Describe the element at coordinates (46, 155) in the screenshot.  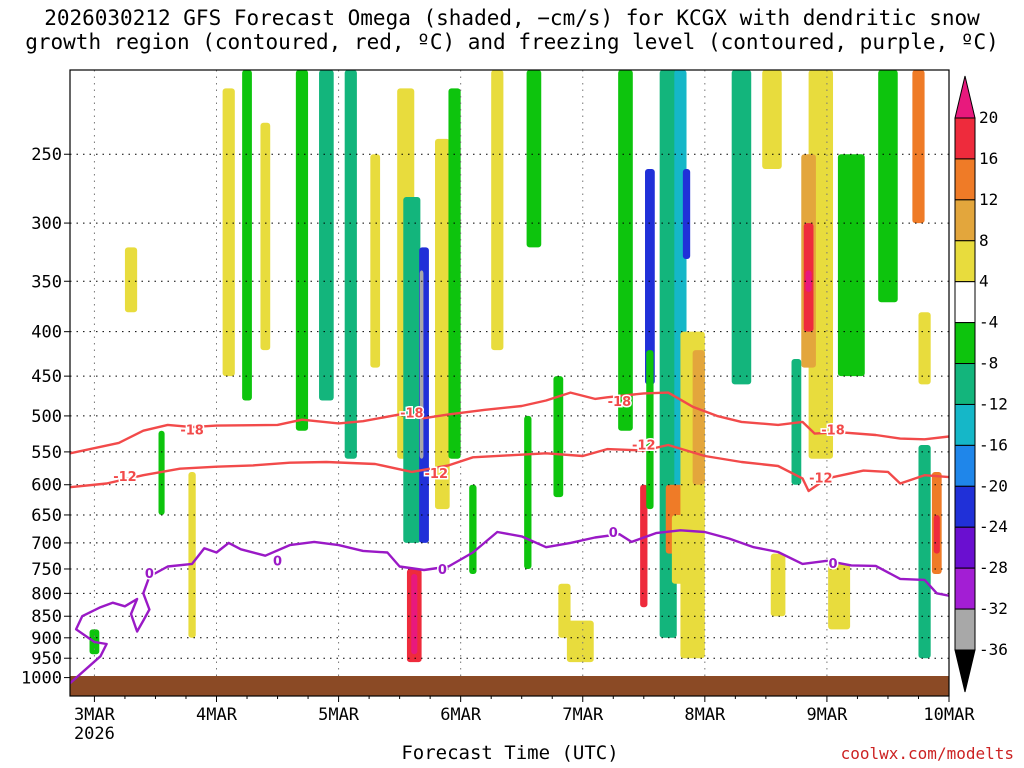
I see `y-tick-label: 250` at that location.